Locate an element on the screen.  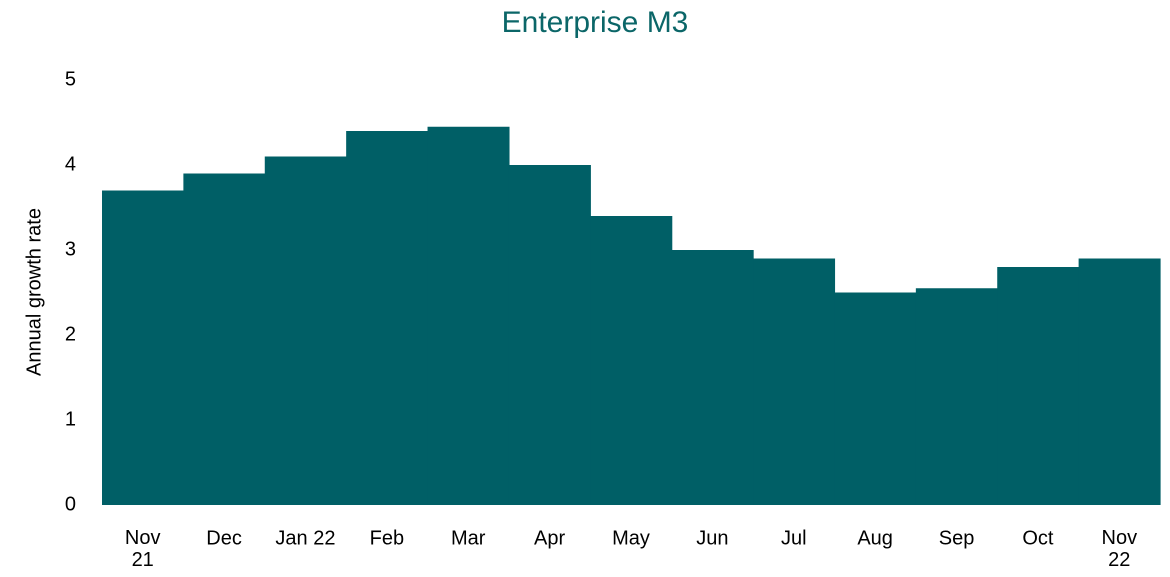
y-tick-label: 2 is located at coordinates (70, 334).